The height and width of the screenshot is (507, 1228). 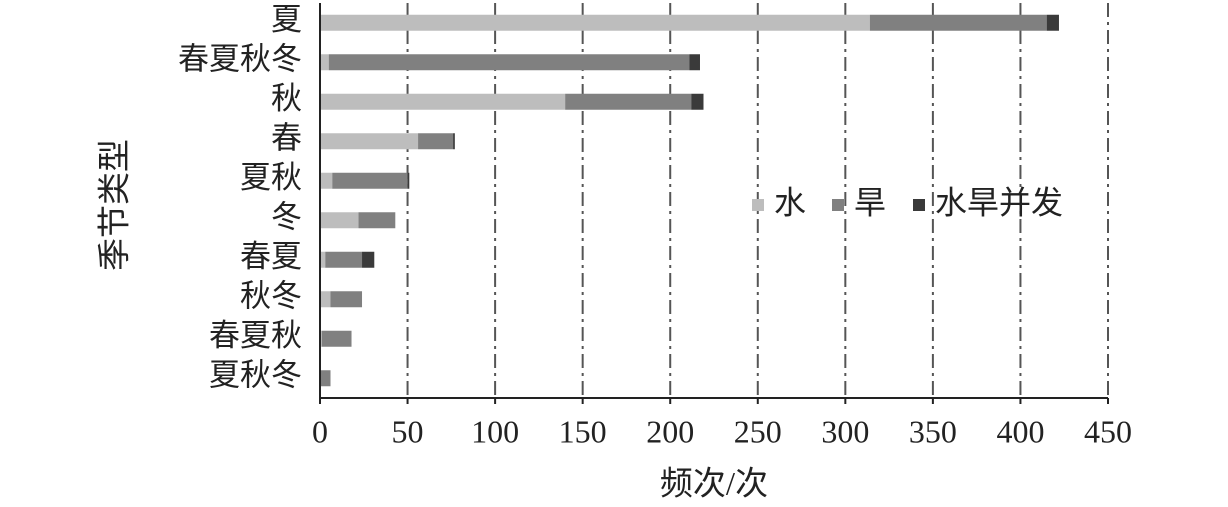 What do you see at coordinates (670, 431) in the screenshot?
I see `x-tick-label: 200` at bounding box center [670, 431].